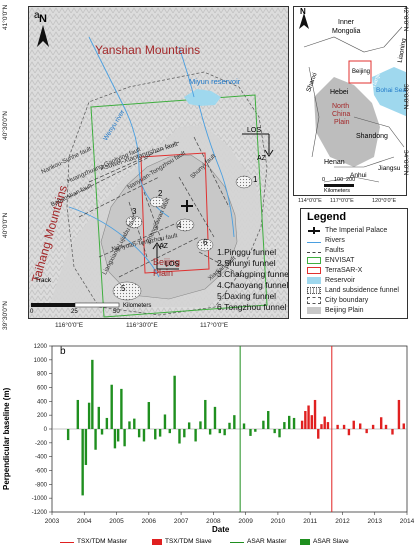 The width and height of the screenshot is (417, 550). I want to click on inset-lat-42: 42°0'0"N, so click(405, 19).